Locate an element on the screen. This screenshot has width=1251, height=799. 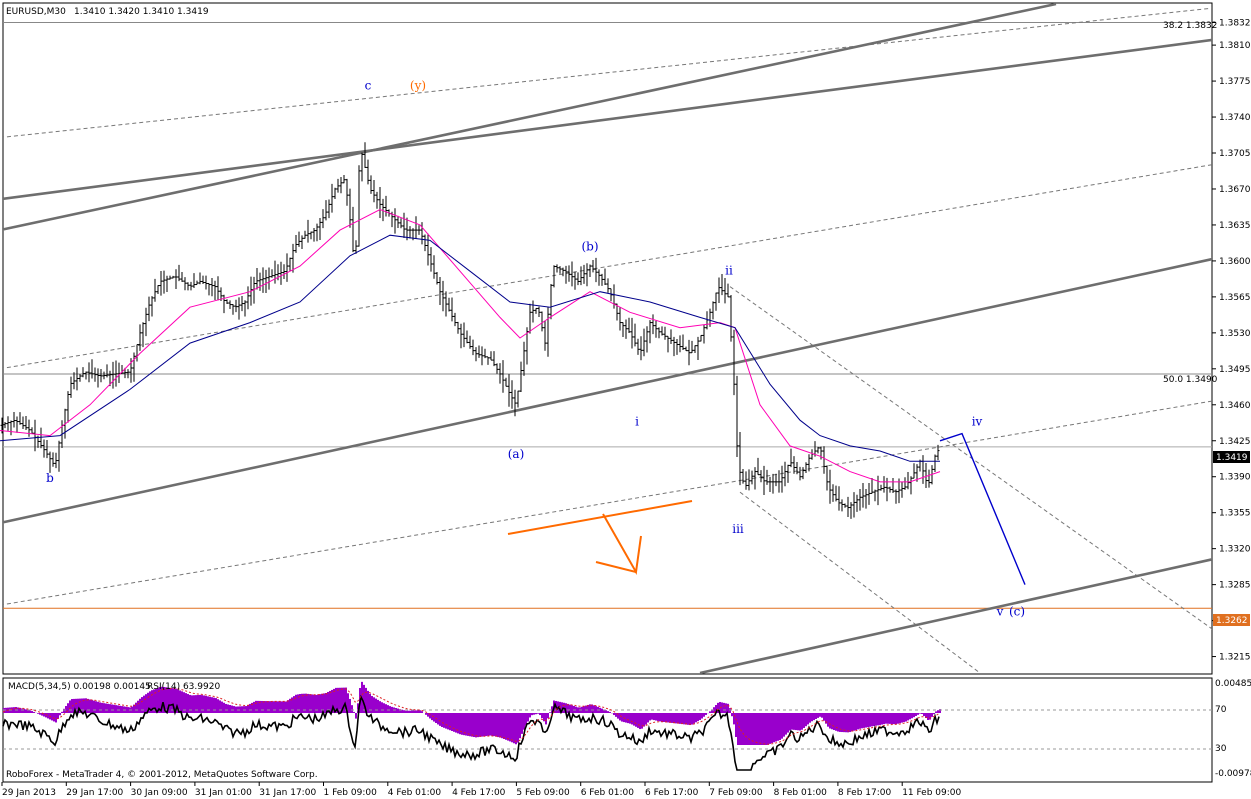
price-tick-label: 1.3215 is located at coordinates (1235, 658).